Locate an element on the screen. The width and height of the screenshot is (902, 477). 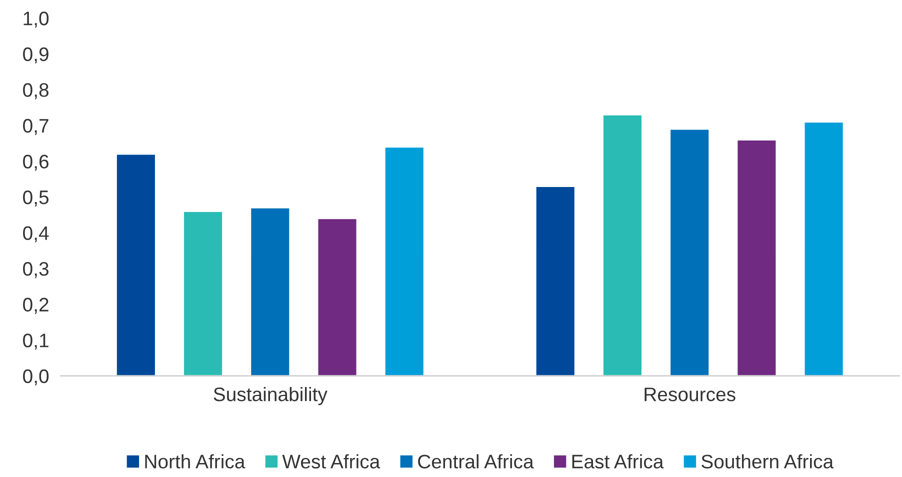
legend-label: East Africa is located at coordinates (618, 461).